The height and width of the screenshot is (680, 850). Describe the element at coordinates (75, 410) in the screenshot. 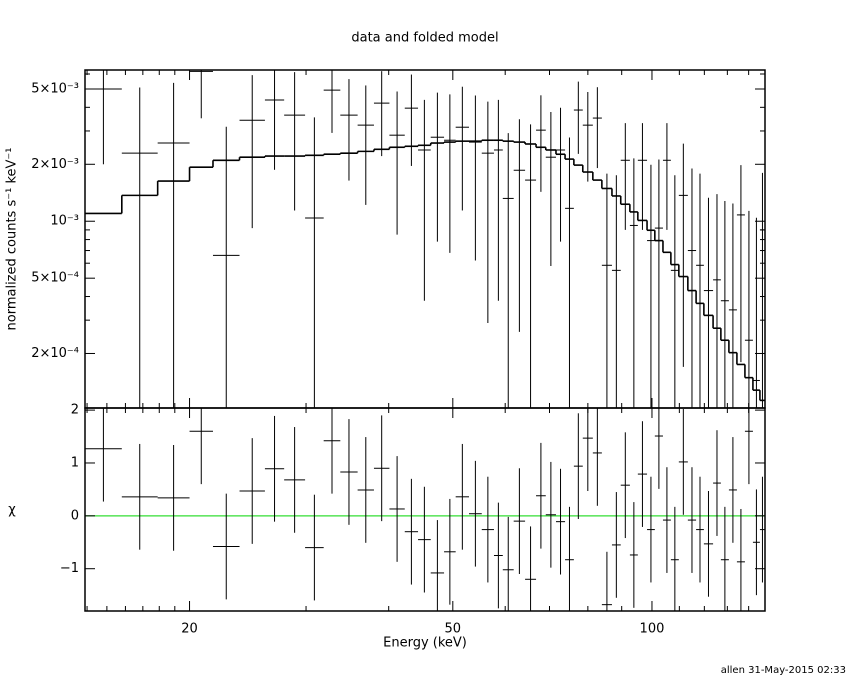

I see `y-tick-label: 2` at that location.